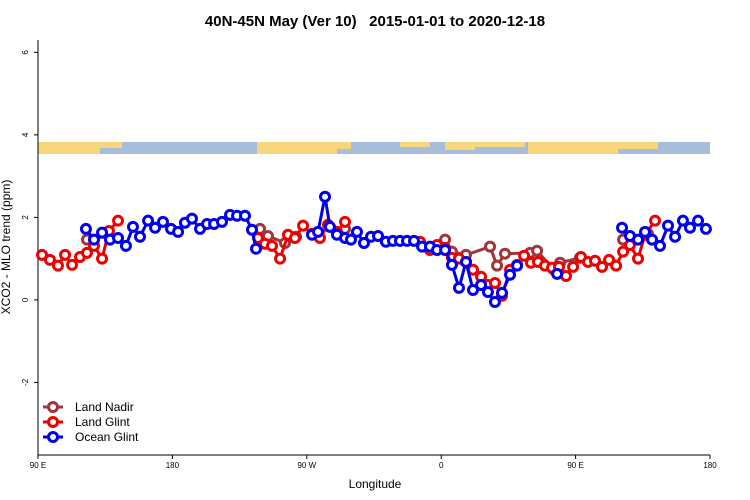 The image size is (750, 500). What do you see at coordinates (107, 437) in the screenshot?
I see `legend-label: Ocean Glint` at bounding box center [107, 437].